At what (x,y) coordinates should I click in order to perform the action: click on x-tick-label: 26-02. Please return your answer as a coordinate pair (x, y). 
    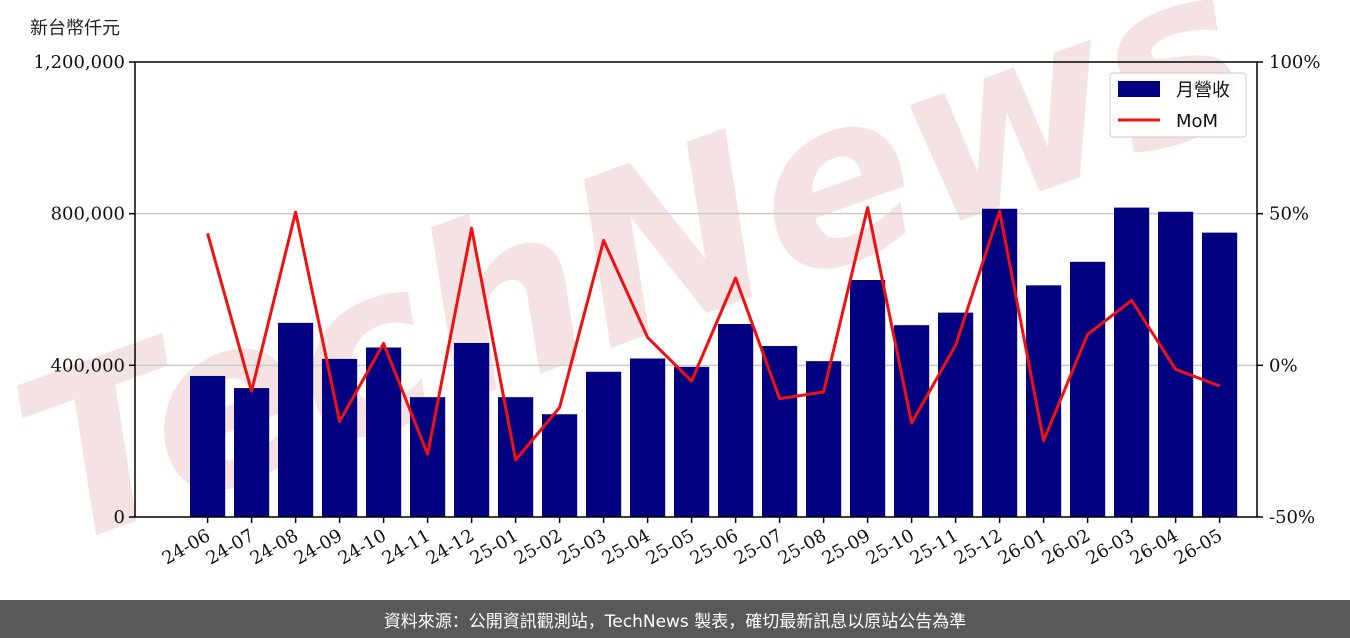
    Looking at the image, I should click on (1066, 547).